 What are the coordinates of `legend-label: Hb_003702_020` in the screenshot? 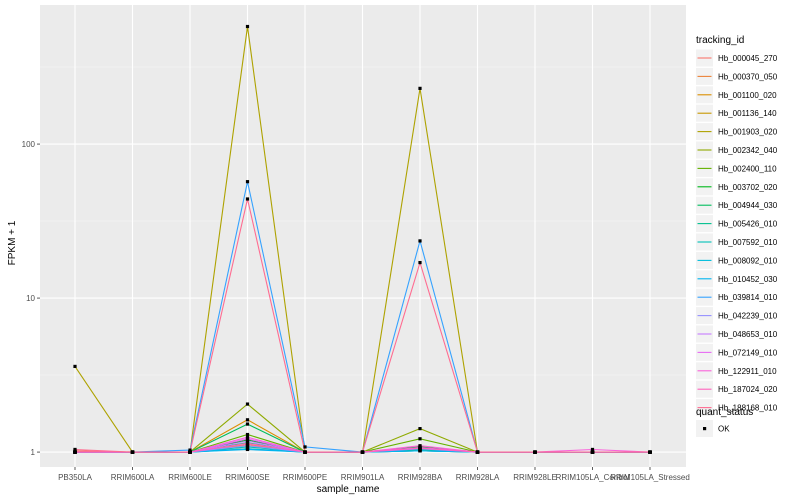 It's located at (748, 187).